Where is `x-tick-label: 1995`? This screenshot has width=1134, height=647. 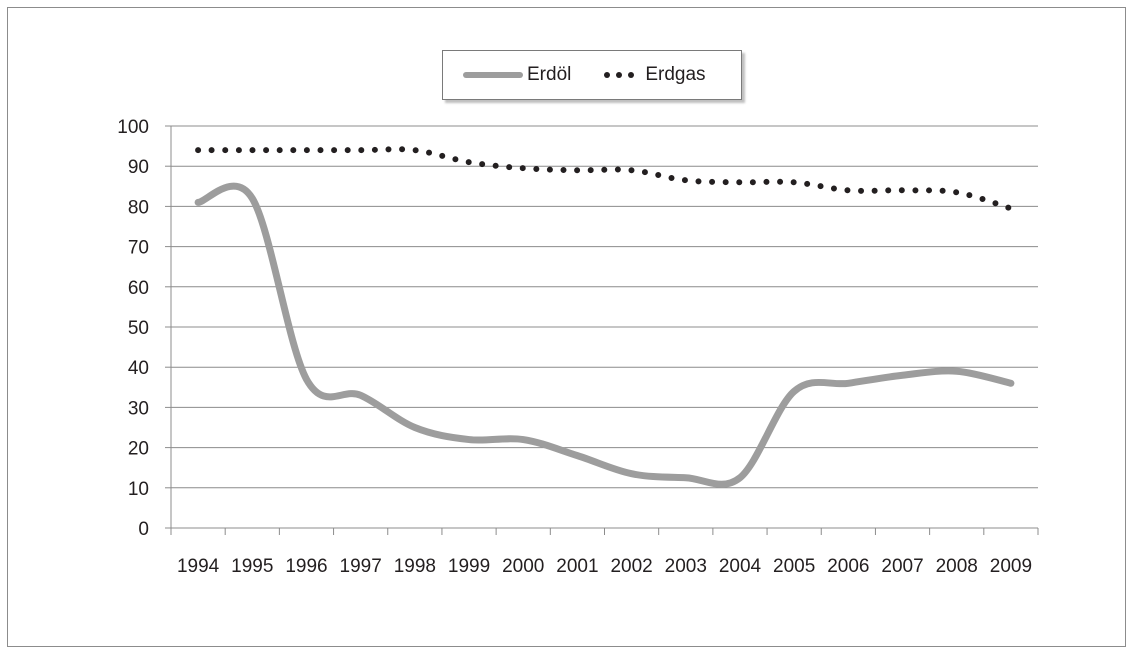 x-tick-label: 1995 is located at coordinates (252, 566).